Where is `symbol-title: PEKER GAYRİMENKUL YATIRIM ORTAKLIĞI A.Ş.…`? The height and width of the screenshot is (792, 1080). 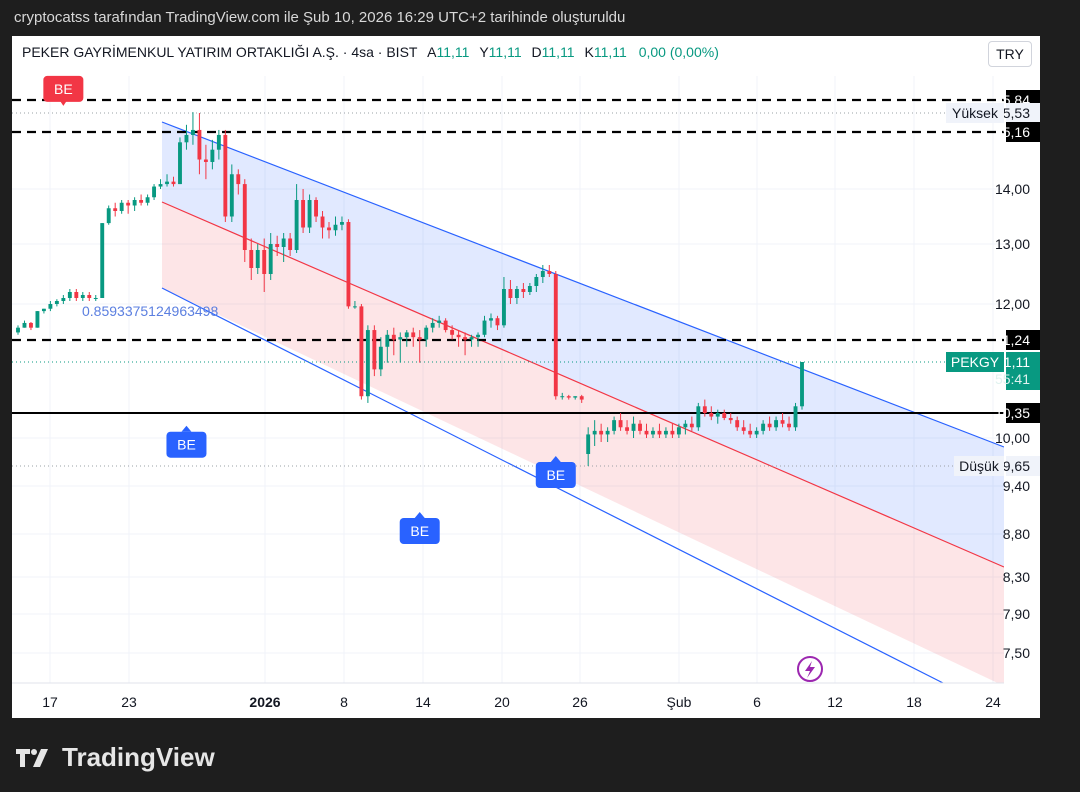
symbol-title: PEKER GAYRİMENKUL YATIRIM ORTAKLIĞI A.Ş.… is located at coordinates (220, 52).